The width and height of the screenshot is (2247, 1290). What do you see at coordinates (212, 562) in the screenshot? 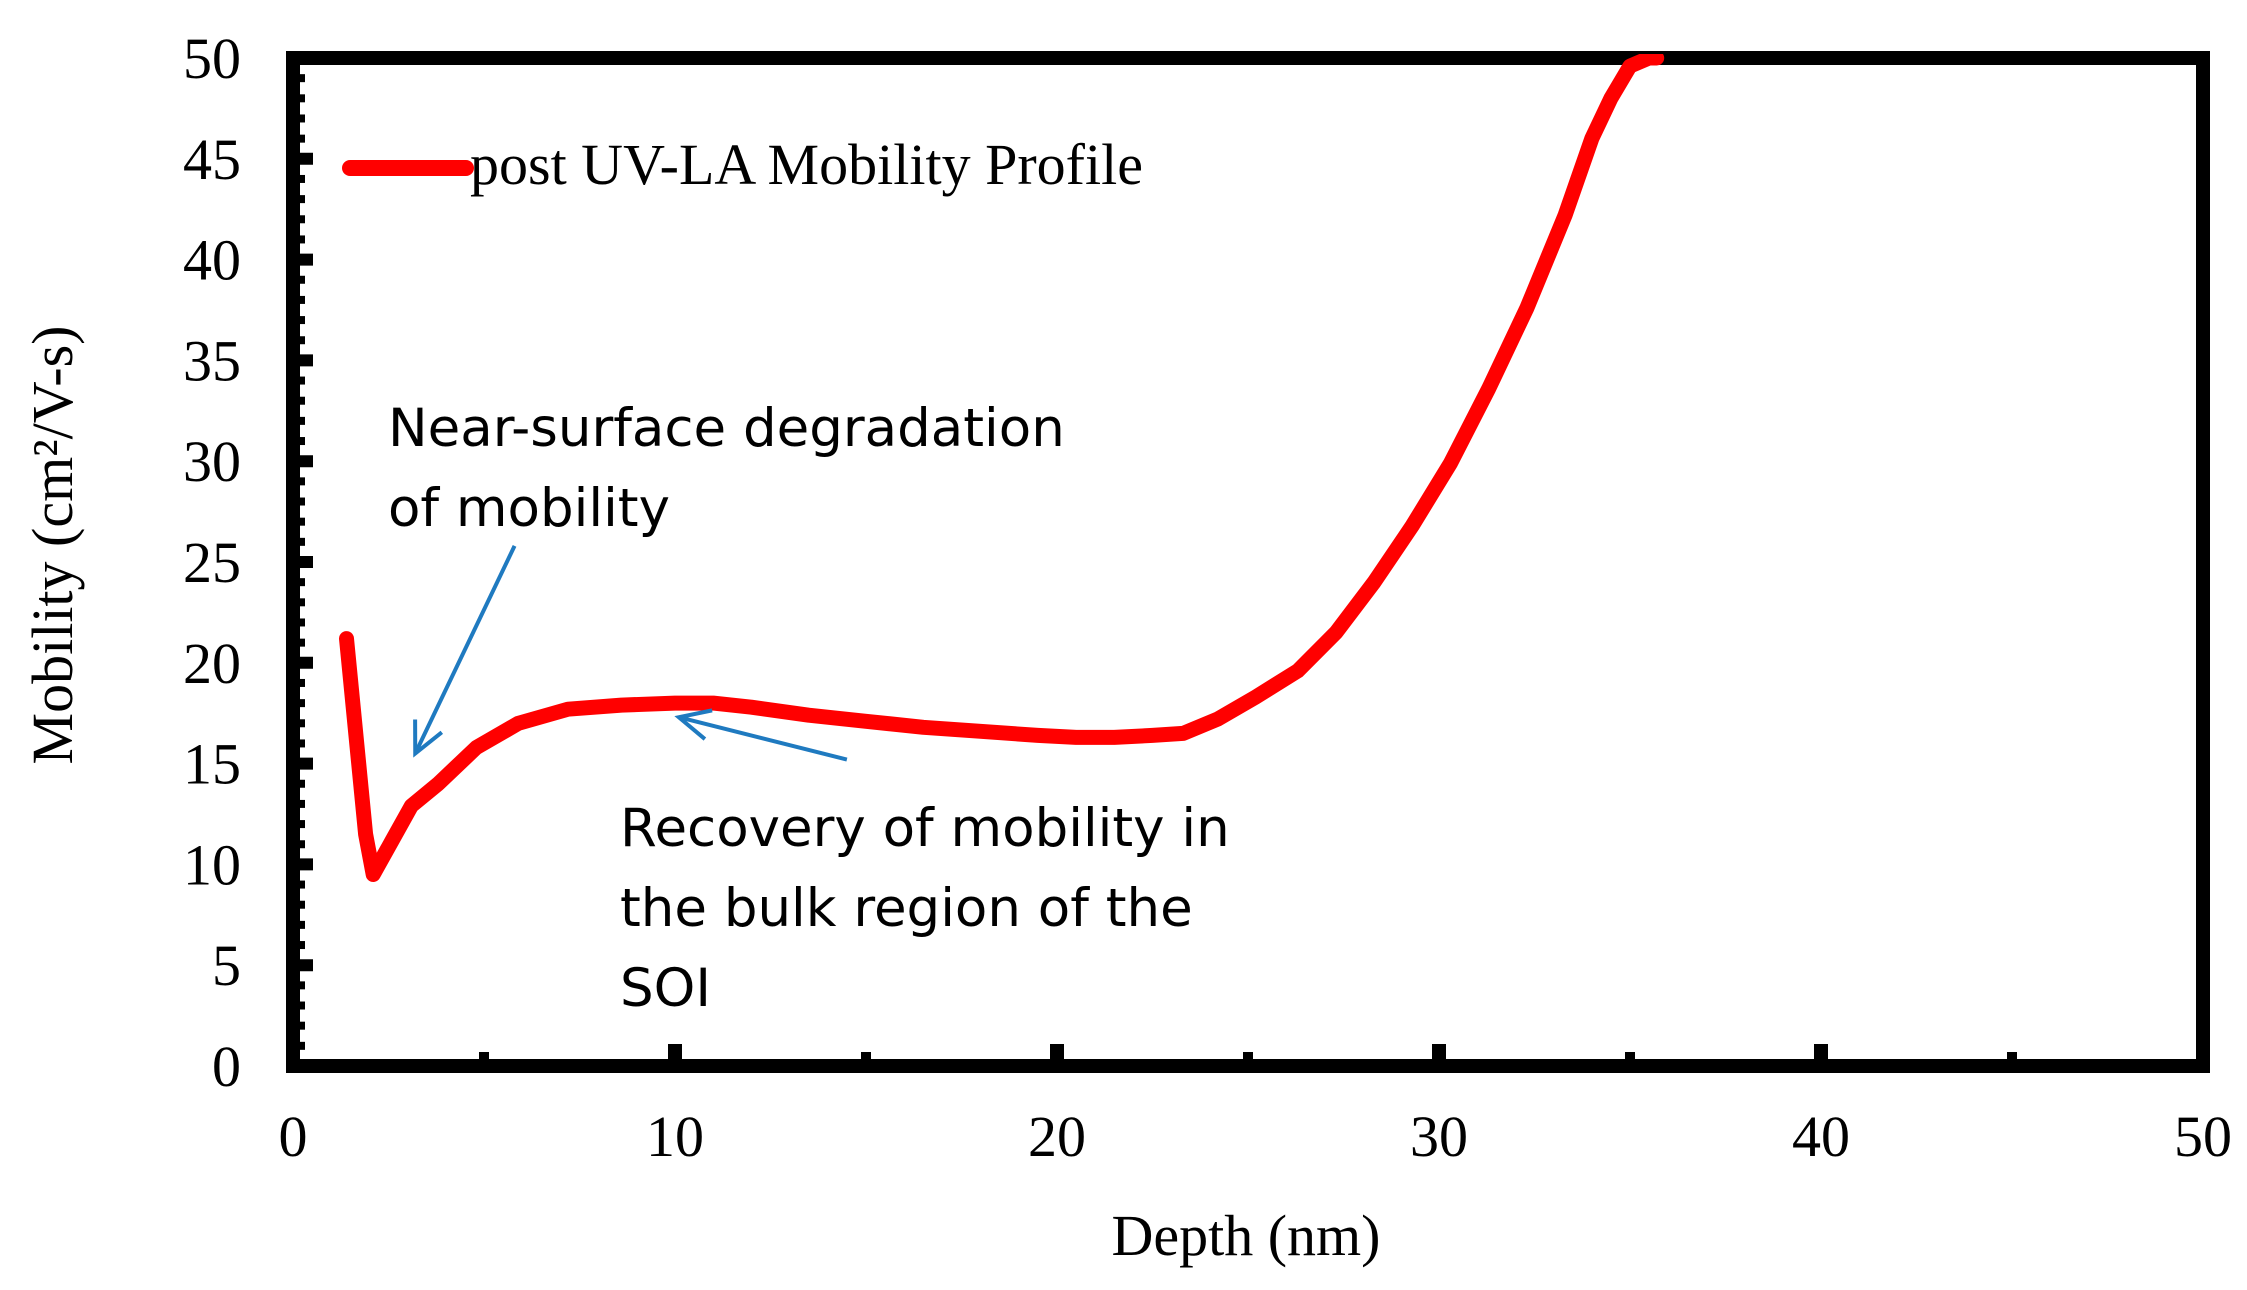
I see `y-tick-label: 25` at bounding box center [212, 562].